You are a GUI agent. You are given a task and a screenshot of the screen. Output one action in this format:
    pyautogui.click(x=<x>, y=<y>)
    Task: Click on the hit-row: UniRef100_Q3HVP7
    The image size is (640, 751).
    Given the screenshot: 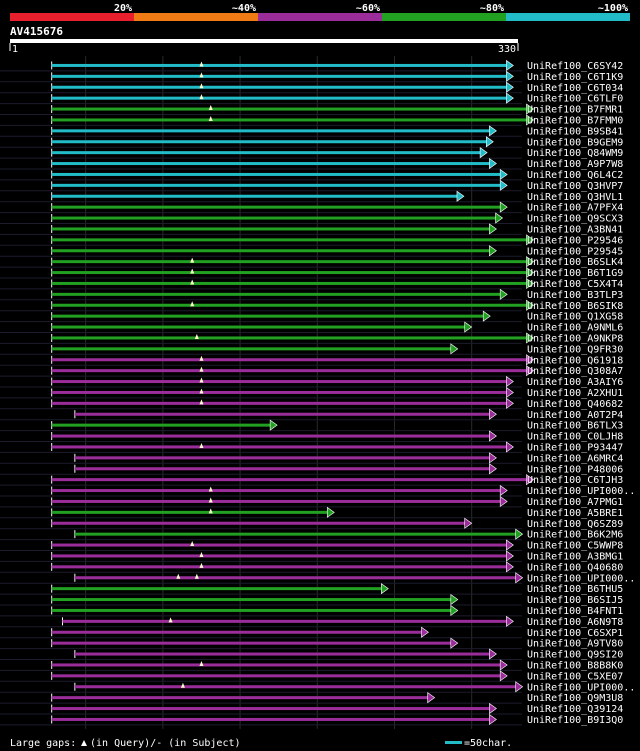 What is the action you would take?
    pyautogui.click(x=311, y=185)
    